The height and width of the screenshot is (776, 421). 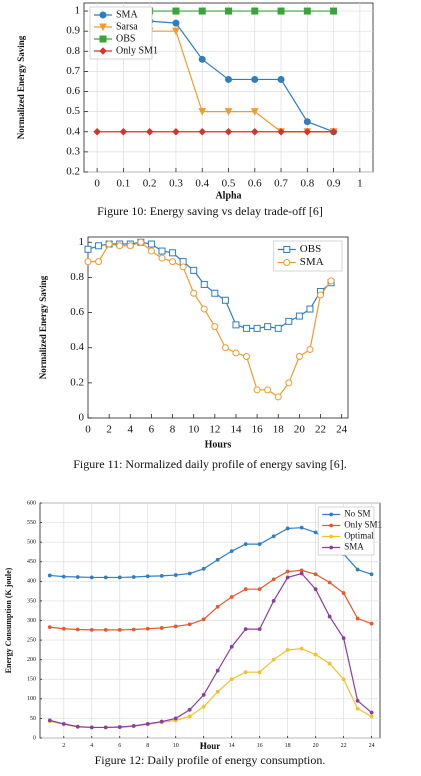 I want to click on x-tick-label: 10, so click(x=194, y=429).